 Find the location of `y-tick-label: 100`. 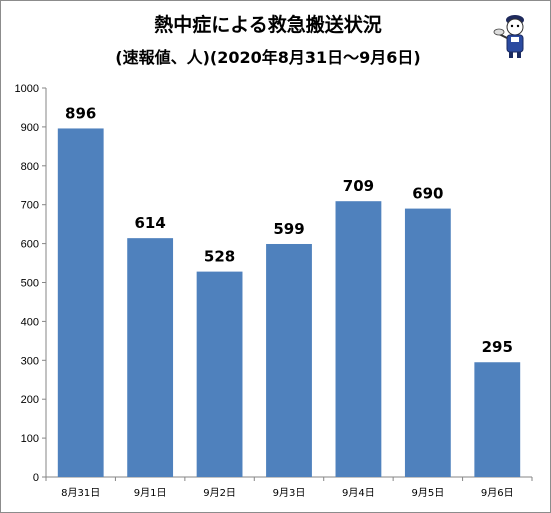

y-tick-label: 100 is located at coordinates (30, 439).